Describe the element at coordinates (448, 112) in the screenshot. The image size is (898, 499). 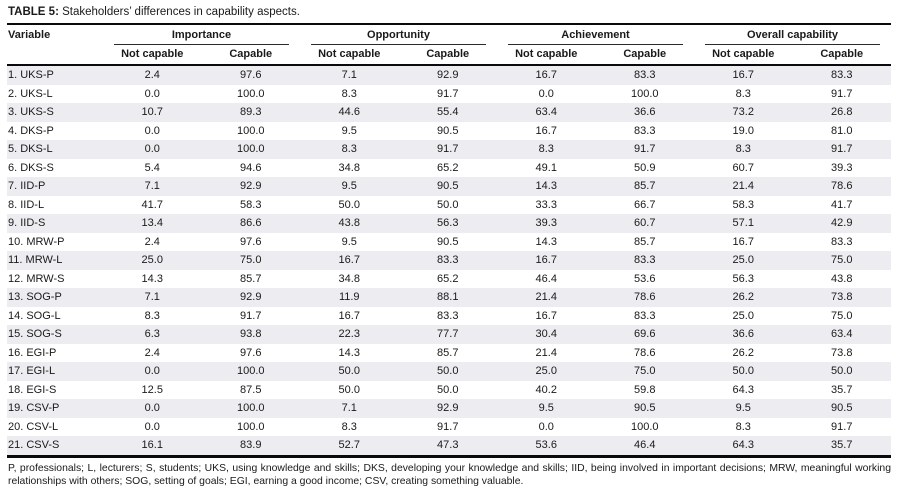
I see `table-cell: 55.4` at that location.